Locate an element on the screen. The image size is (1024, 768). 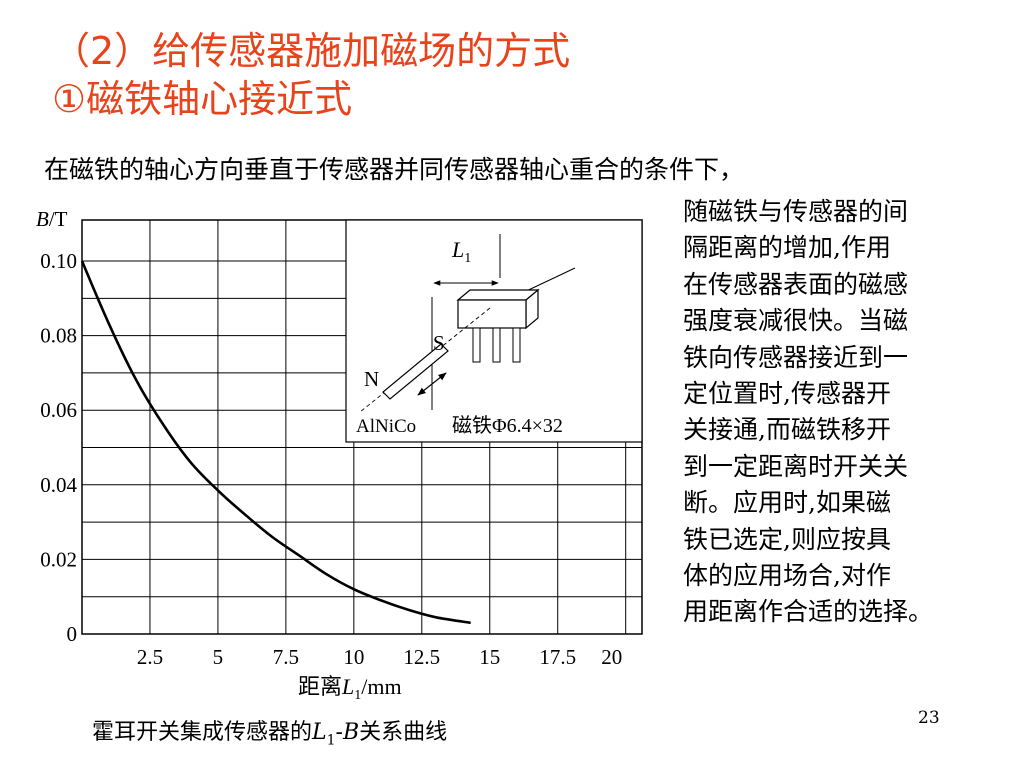
pole-n-label: N is located at coordinates (371, 379).